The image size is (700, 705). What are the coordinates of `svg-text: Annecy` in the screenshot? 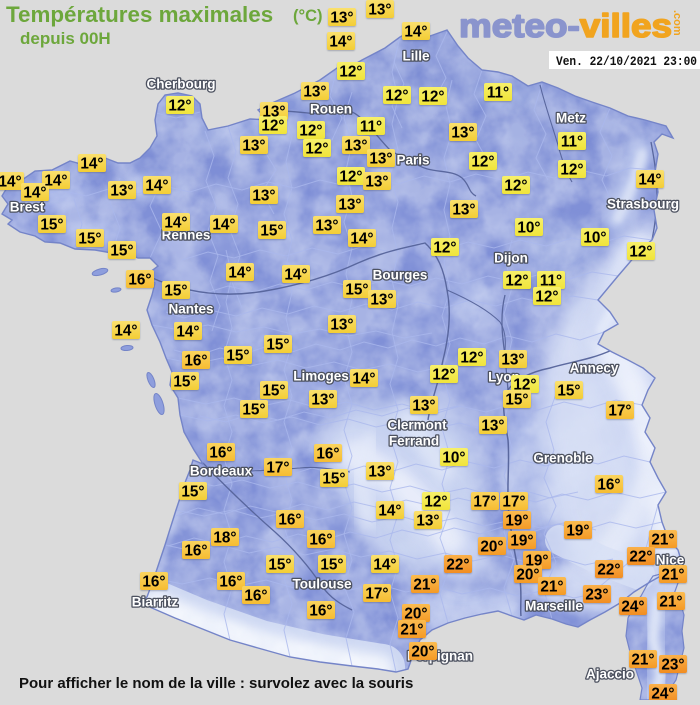 It's located at (594, 368).